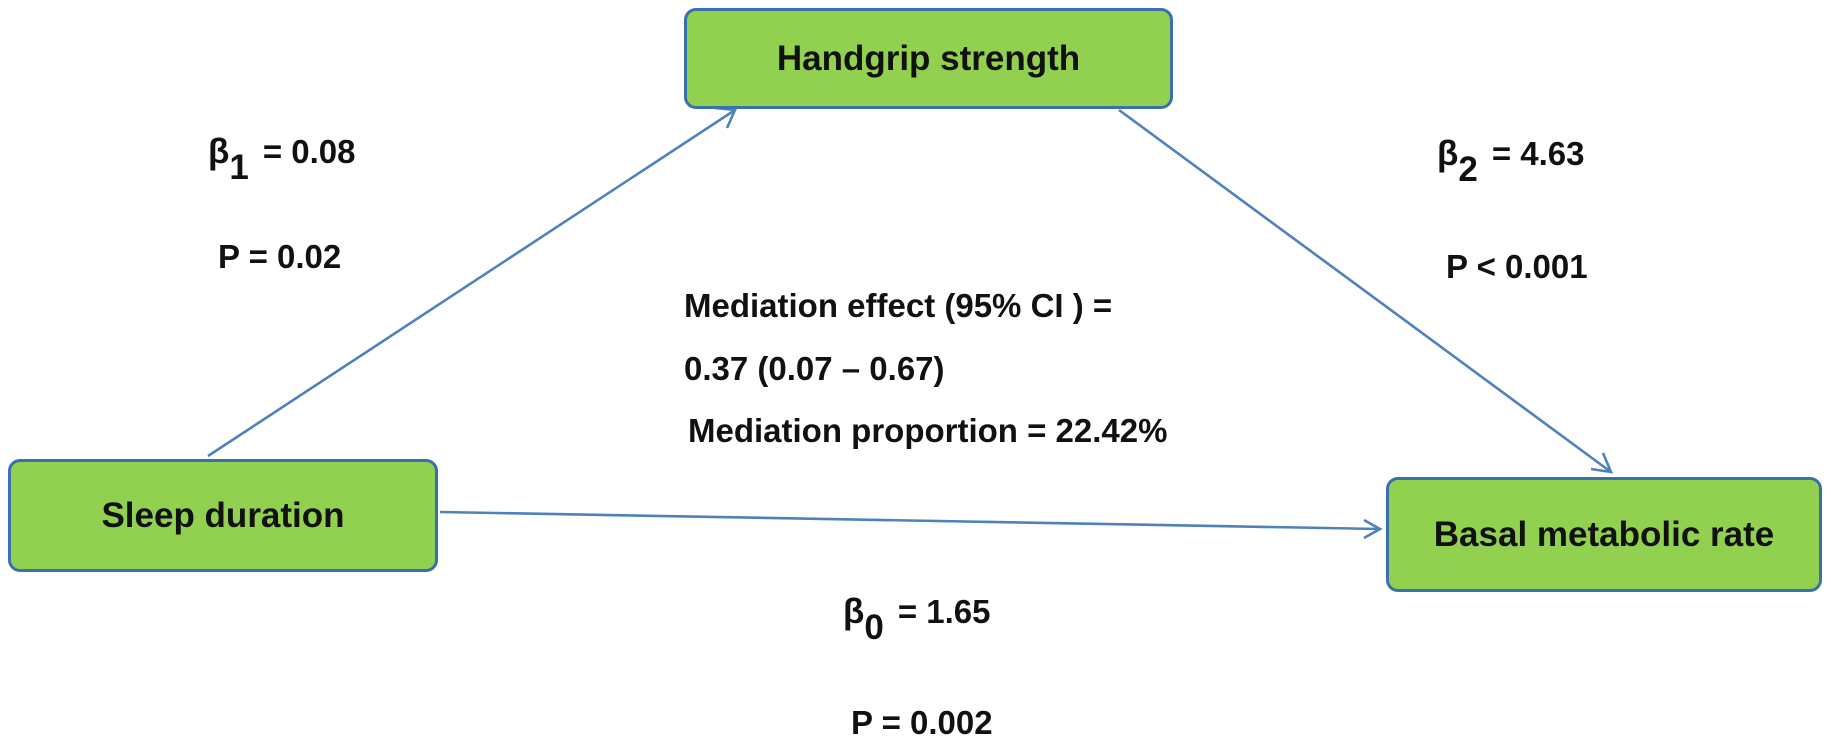  Describe the element at coordinates (1517, 266) in the screenshot. I see `p-value-b: P < 0.001` at that location.